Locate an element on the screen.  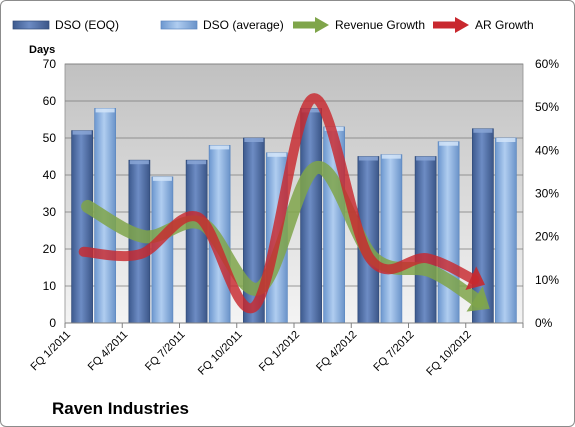
y2-tick-label: 40% is located at coordinates (547, 150).